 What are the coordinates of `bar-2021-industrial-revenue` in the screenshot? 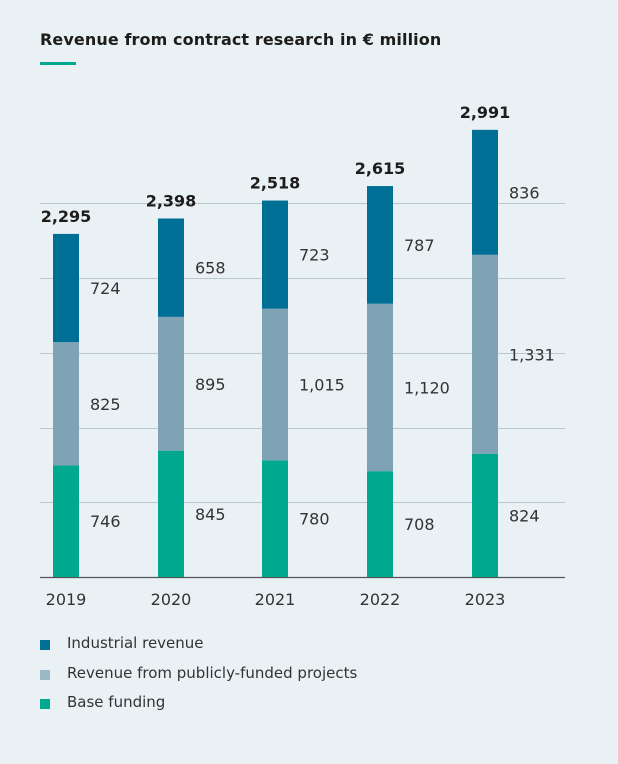 It's located at (275, 254).